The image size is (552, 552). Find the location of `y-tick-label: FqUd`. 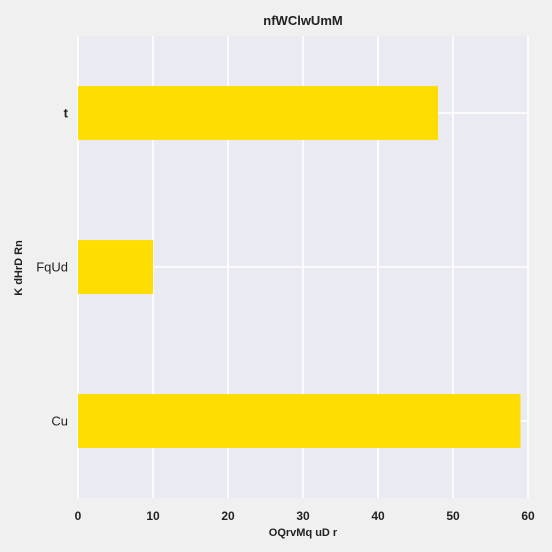

y-tick-label: FqUd is located at coordinates (52, 267).